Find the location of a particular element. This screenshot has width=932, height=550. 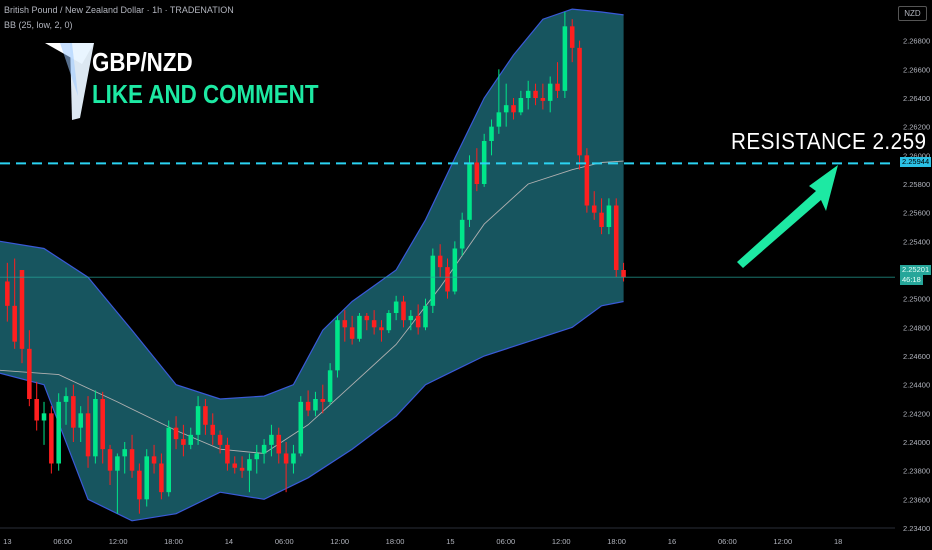

price-tick-label: 2.26400 is located at coordinates (916, 98).